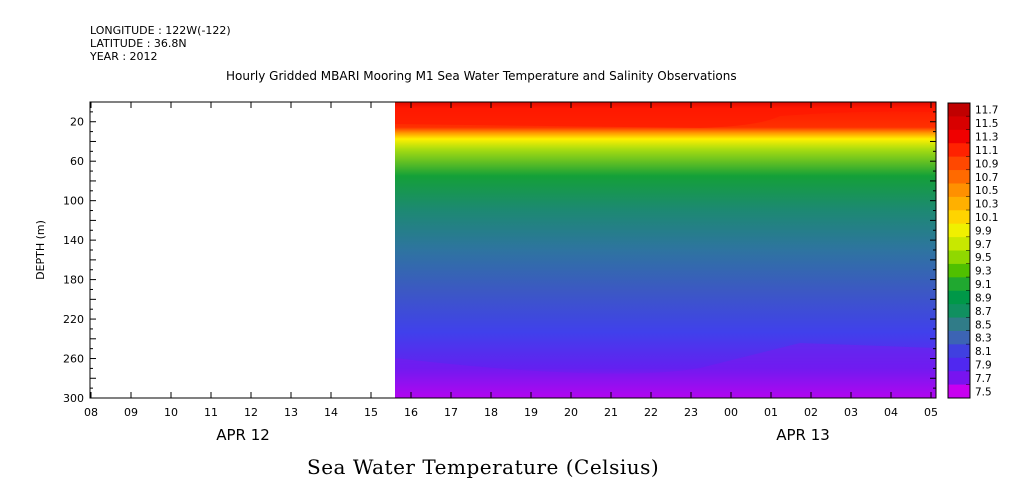 The image size is (1009, 504). What do you see at coordinates (291, 412) in the screenshot?
I see `x-tick-label: 13` at bounding box center [291, 412].